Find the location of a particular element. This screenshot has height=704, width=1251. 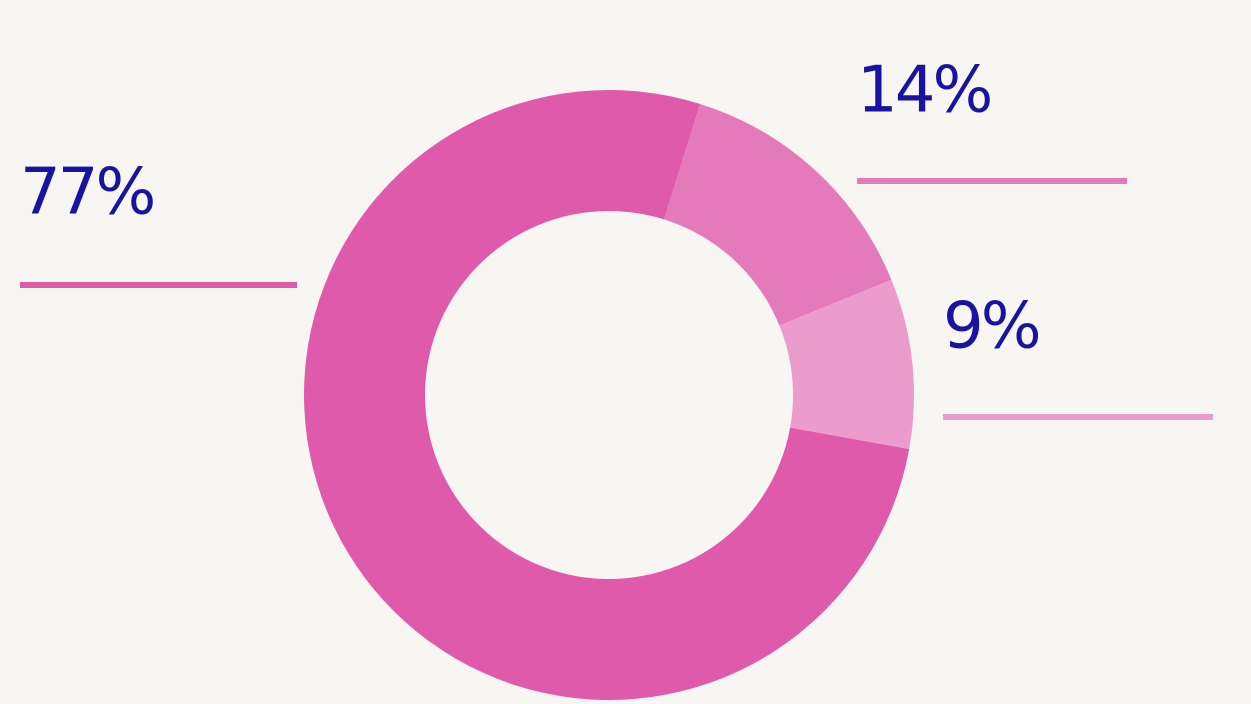

value-label: 14% is located at coordinates (923, 91).